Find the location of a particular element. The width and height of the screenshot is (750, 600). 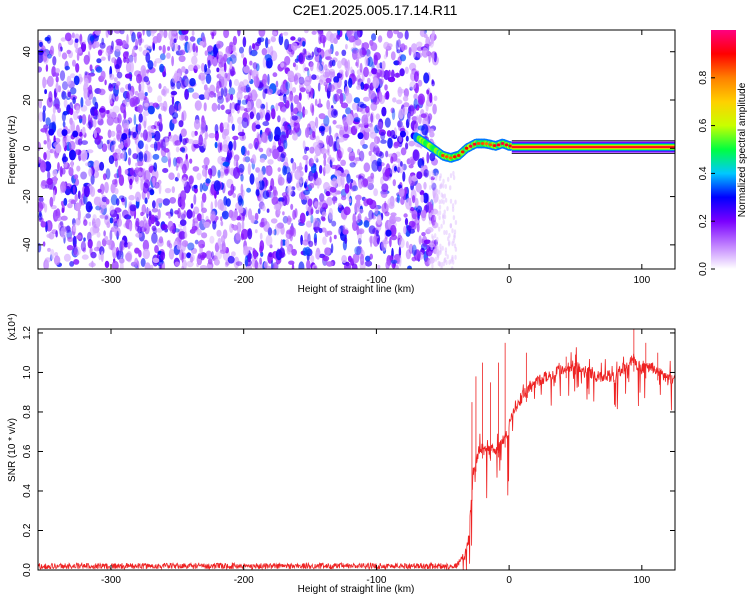

y-tick-label: 0.4 is located at coordinates (27, 491).